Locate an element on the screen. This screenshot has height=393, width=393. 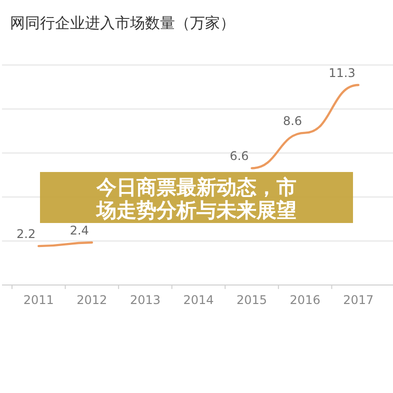
title: 网同行企业进入市场数量（万家） is located at coordinates (122, 23).